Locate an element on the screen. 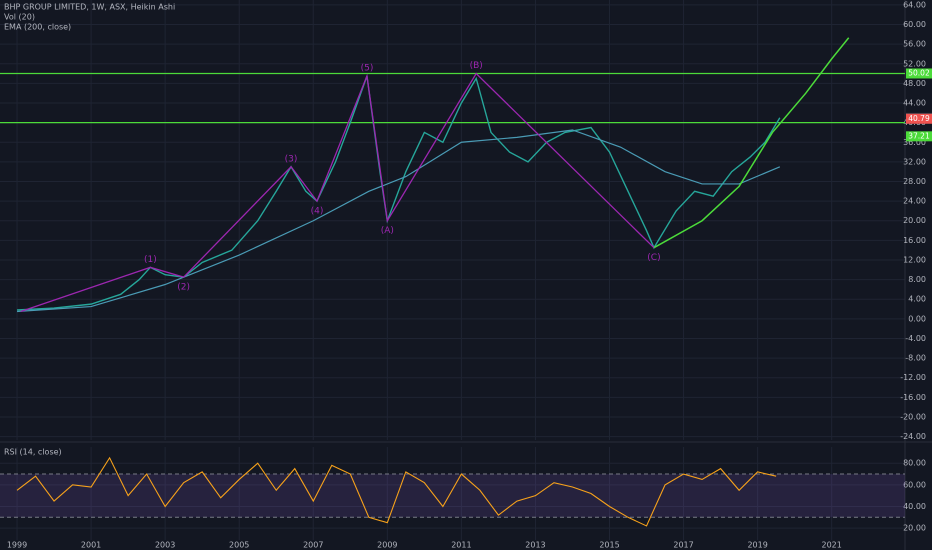 The height and width of the screenshot is (550, 932). wave-label: (3) is located at coordinates (291, 159).